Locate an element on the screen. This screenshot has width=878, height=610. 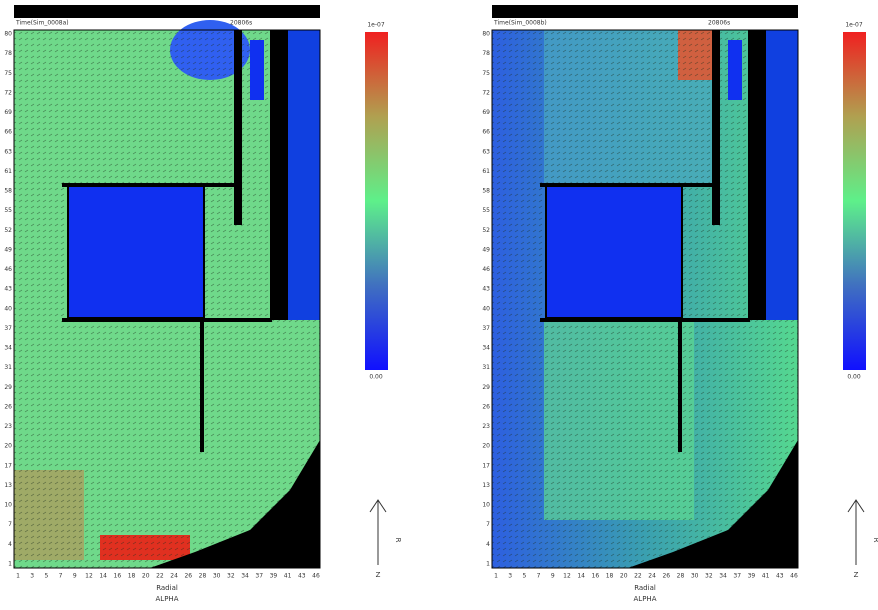
y-tick-label: 69 is located at coordinates (486, 112).